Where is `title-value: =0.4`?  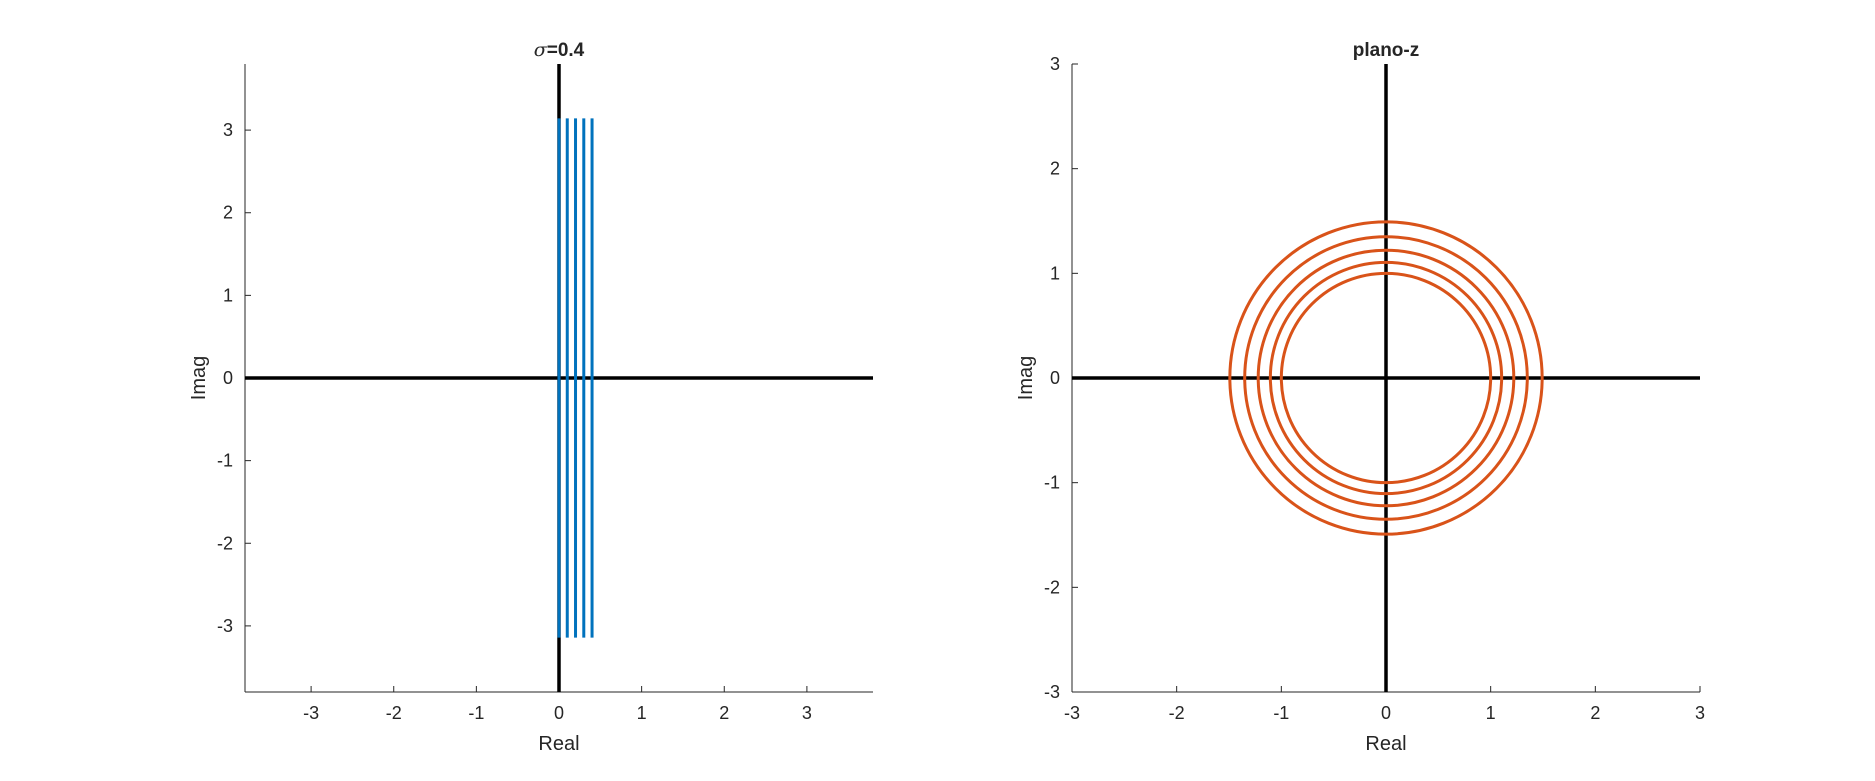 title-value: =0.4 is located at coordinates (566, 50).